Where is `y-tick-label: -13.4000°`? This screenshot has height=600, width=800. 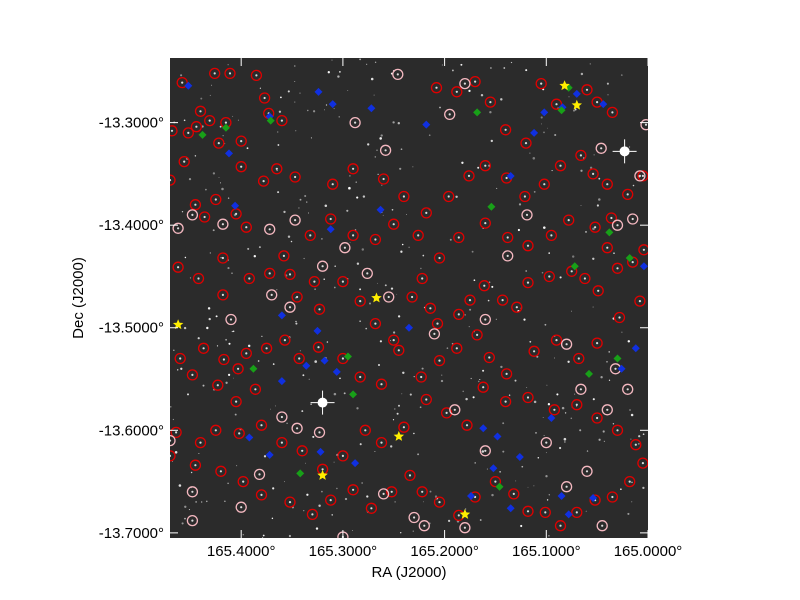 y-tick-label: -13.4000° is located at coordinates (131, 225).